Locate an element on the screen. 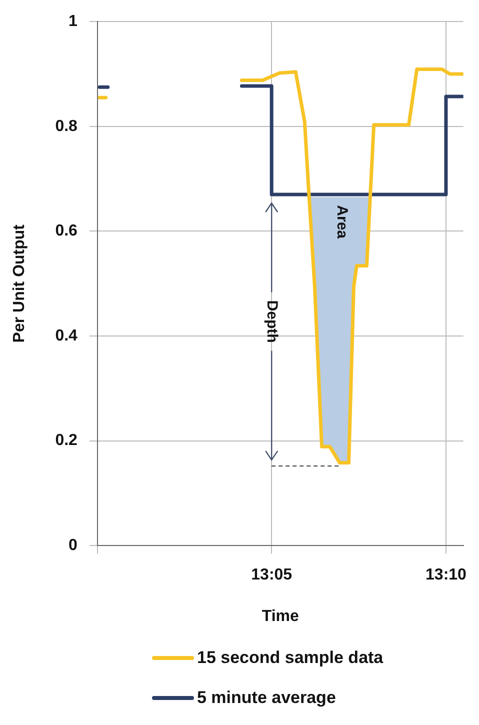 The height and width of the screenshot is (725, 479). x-tick-label: 13:05 is located at coordinates (271, 575).